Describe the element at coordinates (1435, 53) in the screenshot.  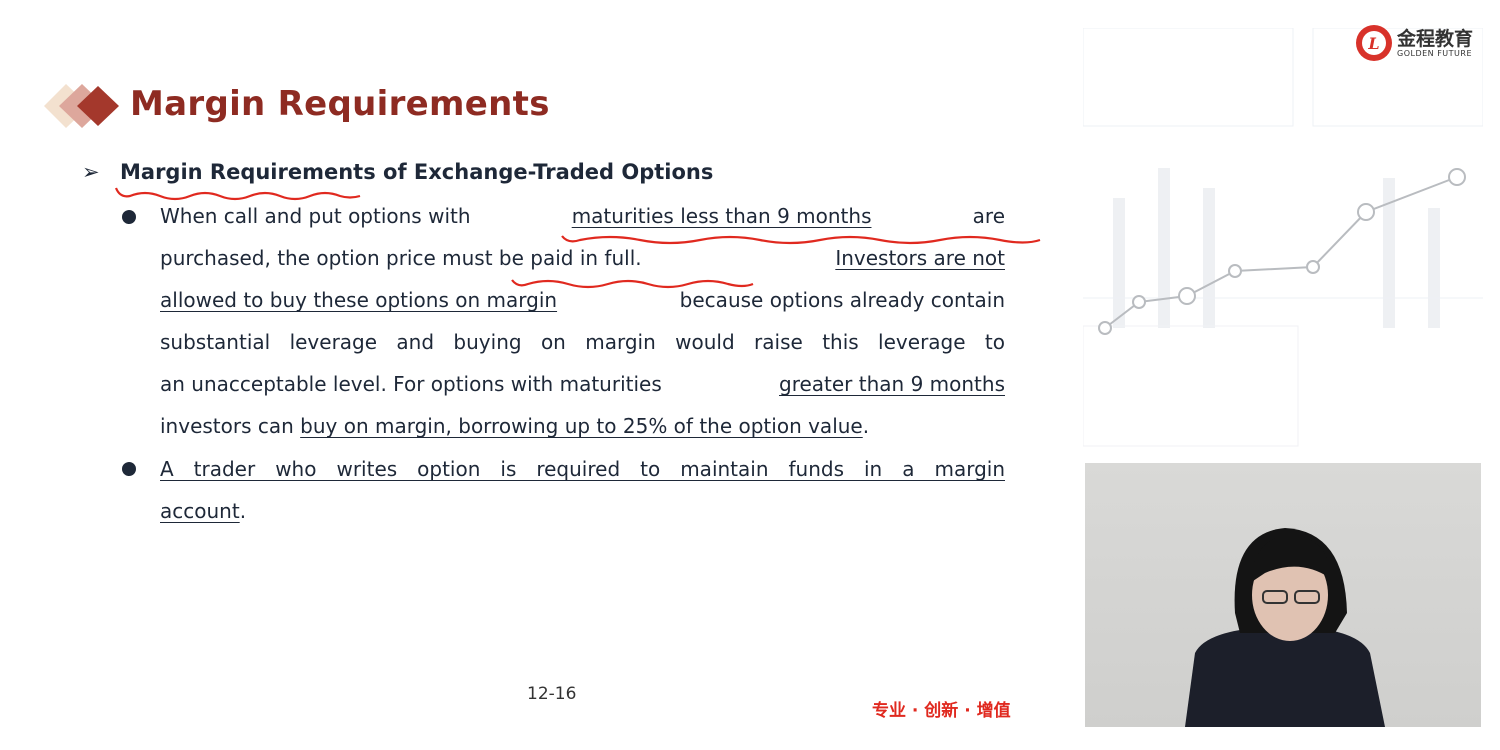
I see `logo-english-text: GOLDEN FUTURE` at that location.